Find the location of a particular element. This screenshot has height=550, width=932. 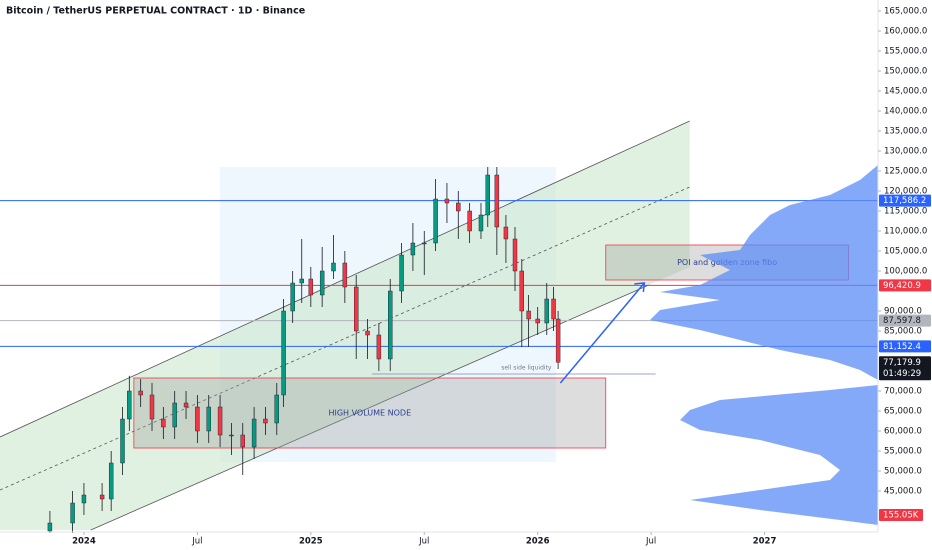

liquidity-label: sell side liquidity is located at coordinates (526, 368).